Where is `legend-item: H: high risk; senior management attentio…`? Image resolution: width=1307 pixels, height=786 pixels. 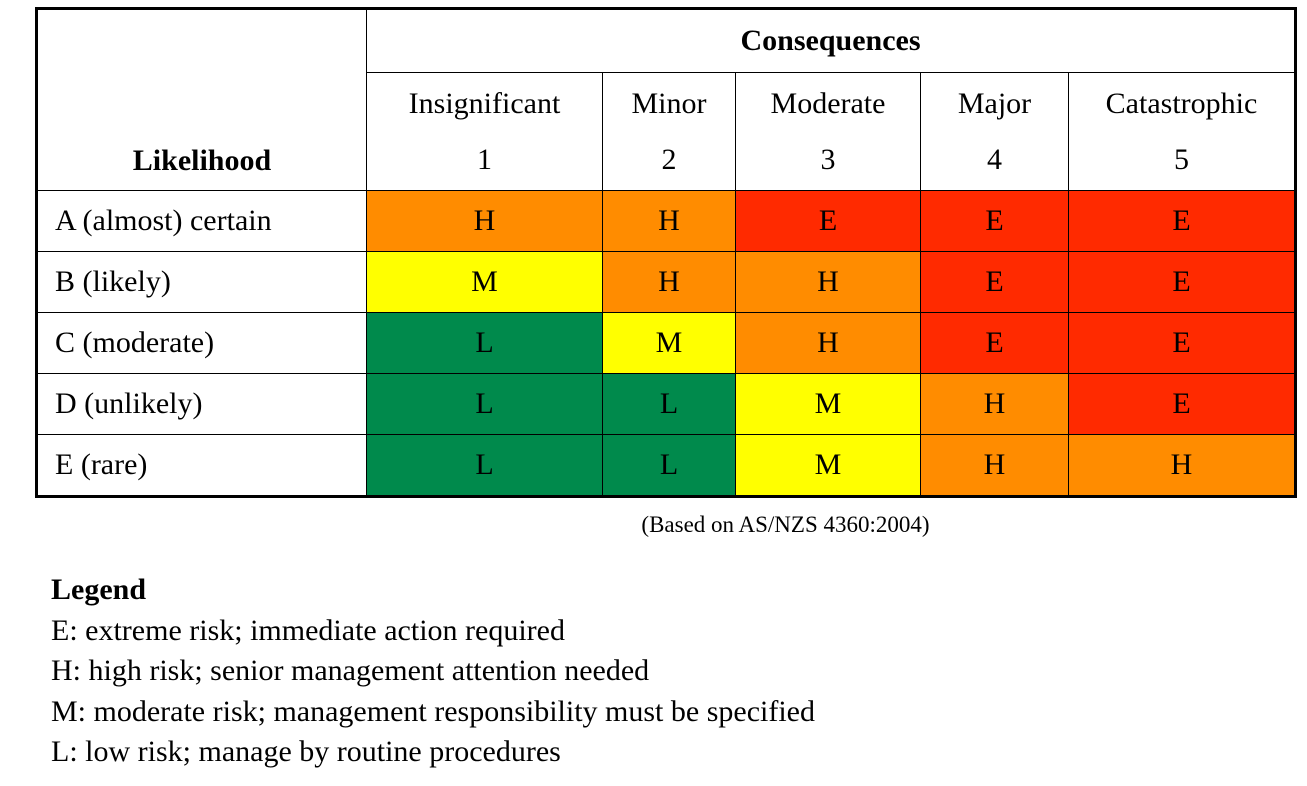 legend-item: H: high risk; senior management attentio… is located at coordinates (350, 670).